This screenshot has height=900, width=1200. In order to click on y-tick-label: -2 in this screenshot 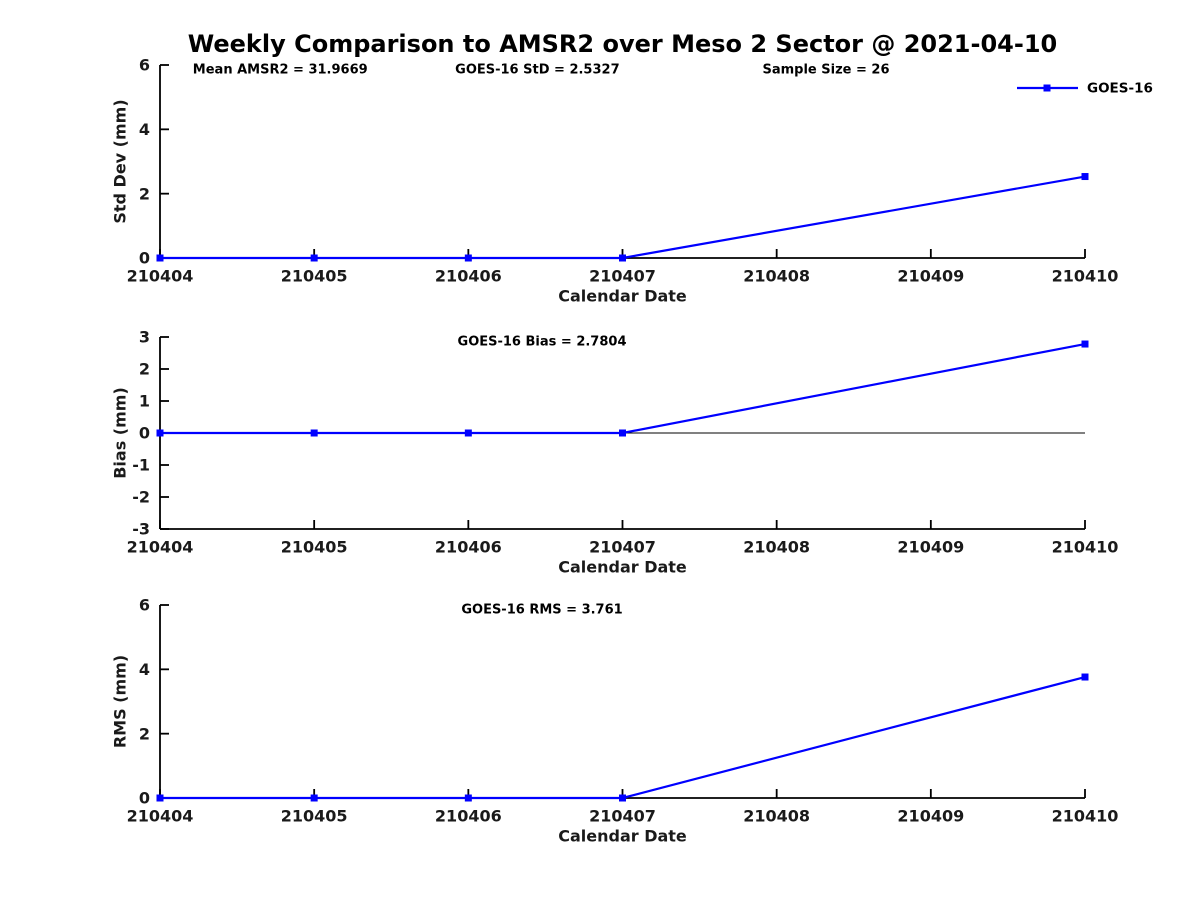, I will do `click(141, 497)`.